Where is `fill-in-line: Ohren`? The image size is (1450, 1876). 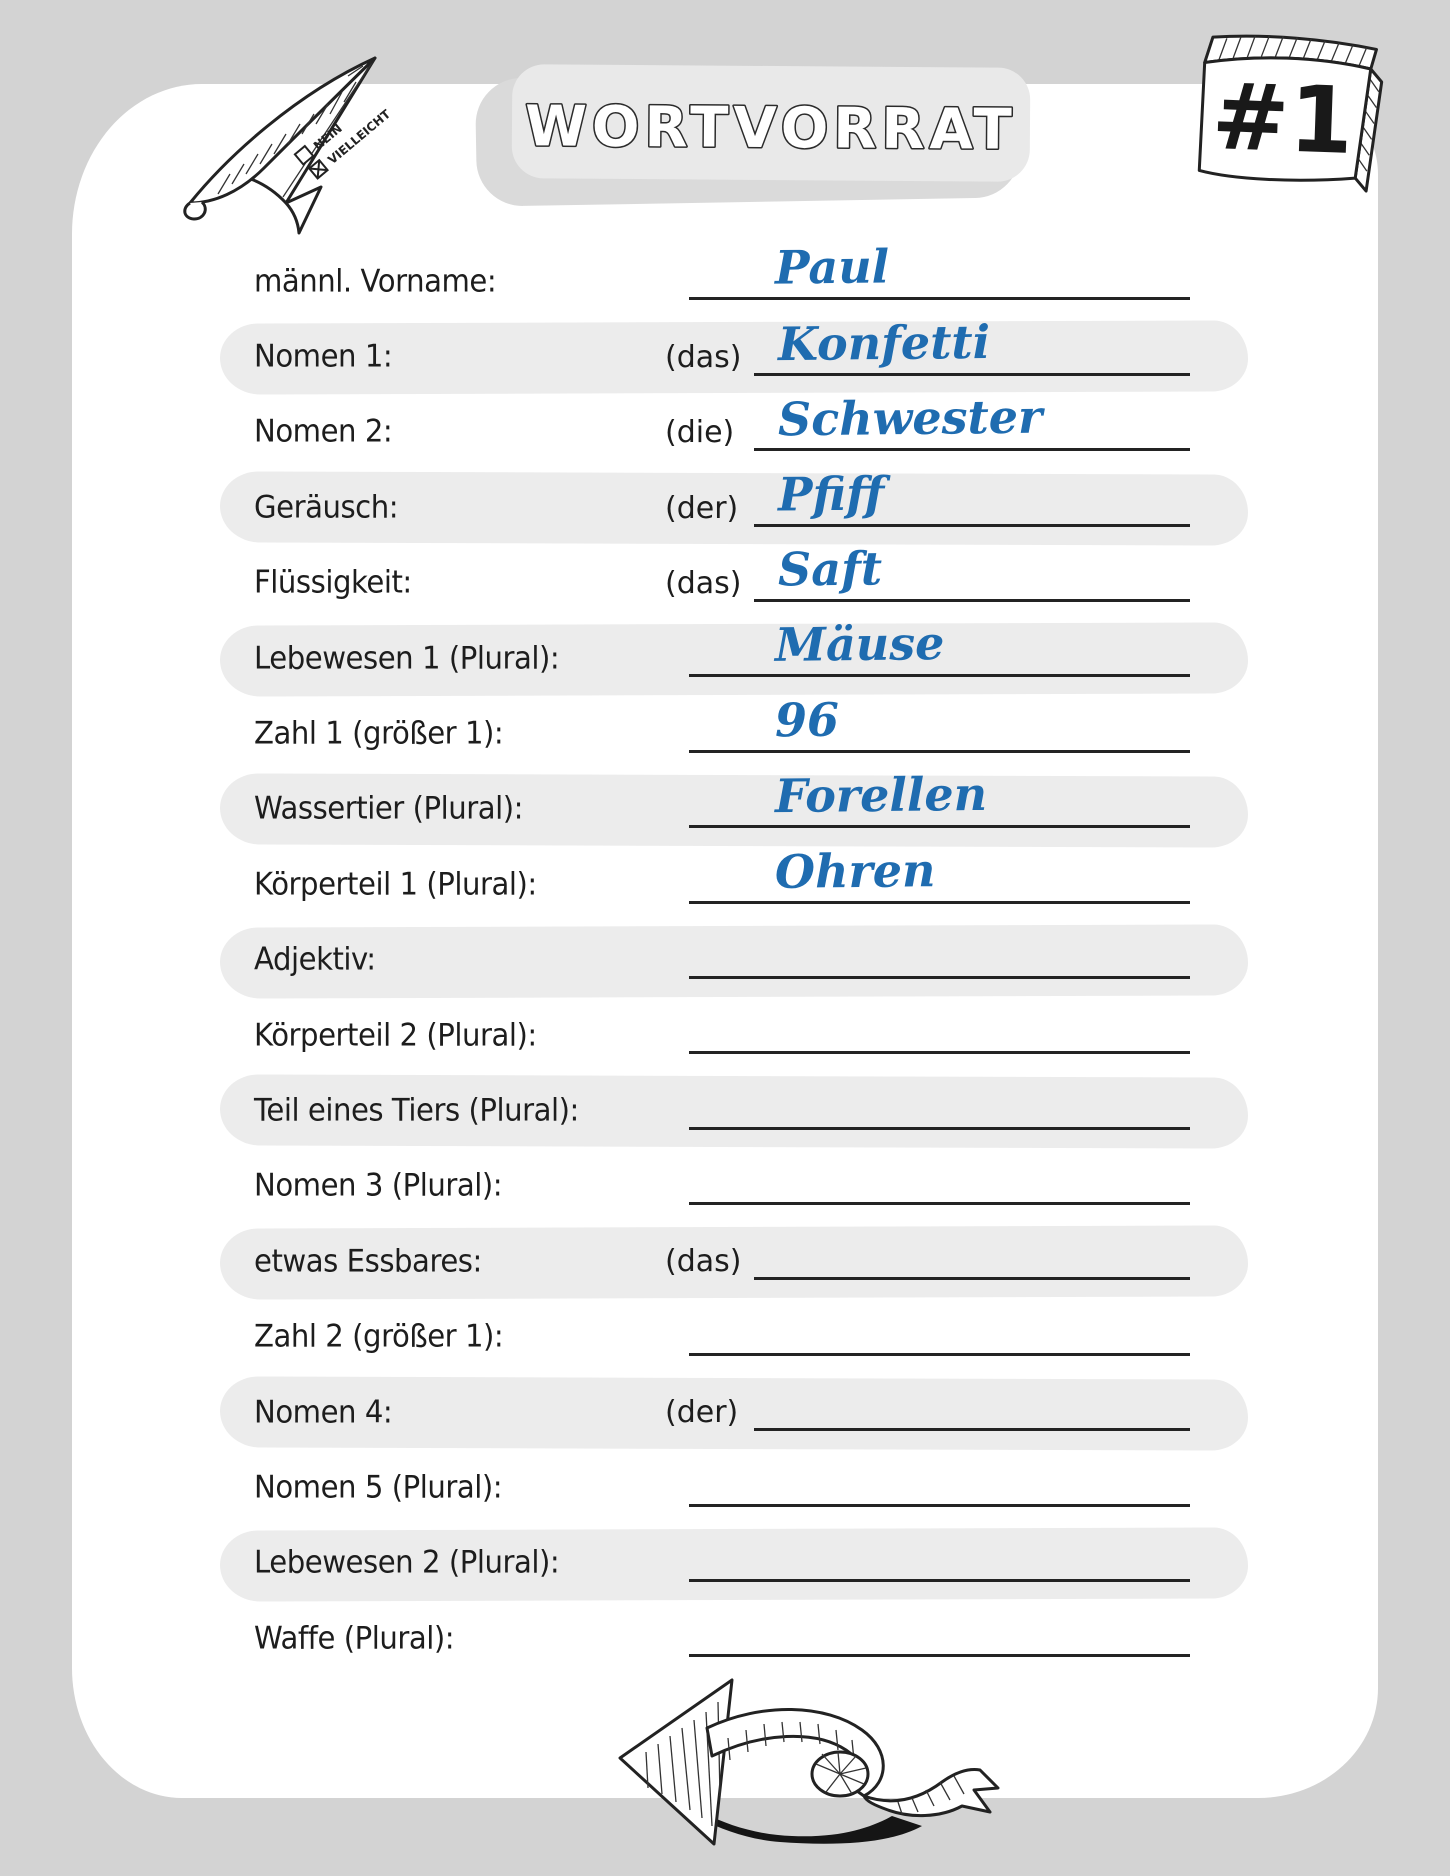
fill-in-line: Ohren is located at coordinates (939, 873).